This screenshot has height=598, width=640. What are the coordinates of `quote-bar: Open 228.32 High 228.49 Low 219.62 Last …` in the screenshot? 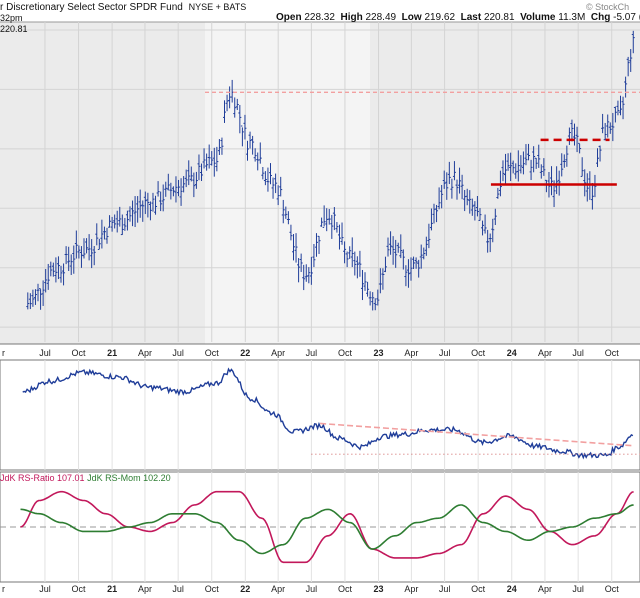 It's located at (458, 17).